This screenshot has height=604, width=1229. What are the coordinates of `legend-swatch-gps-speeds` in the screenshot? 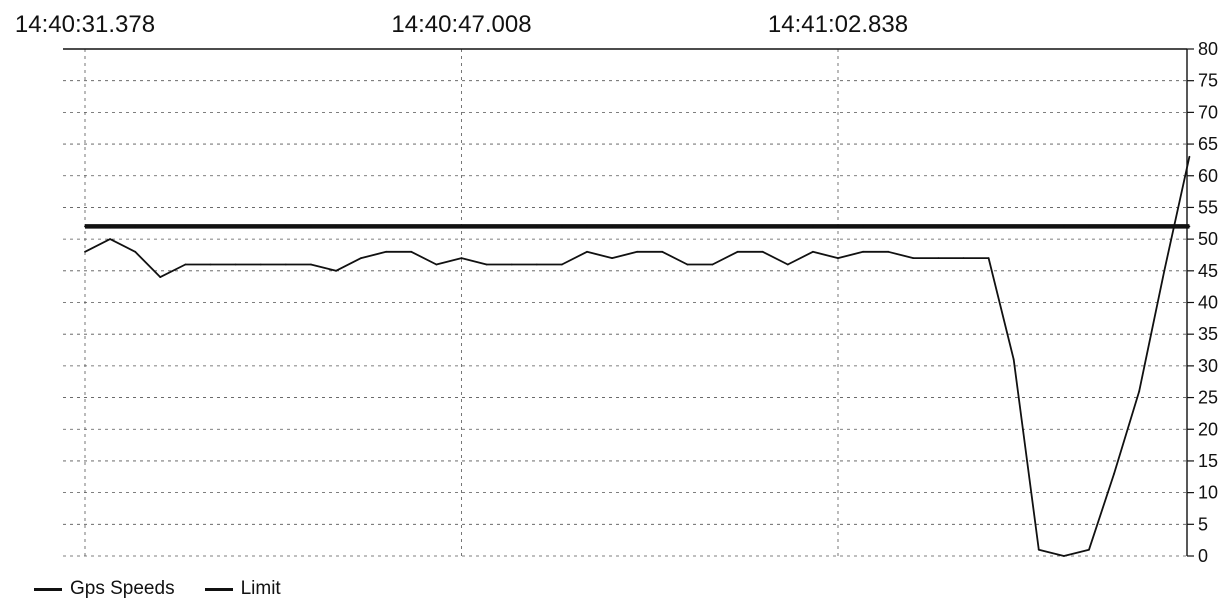 It's located at (48, 589).